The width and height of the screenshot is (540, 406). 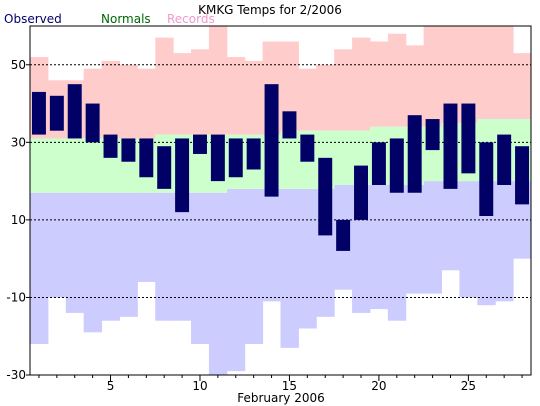 I want to click on y-tick-label: -30, so click(x=16, y=375).